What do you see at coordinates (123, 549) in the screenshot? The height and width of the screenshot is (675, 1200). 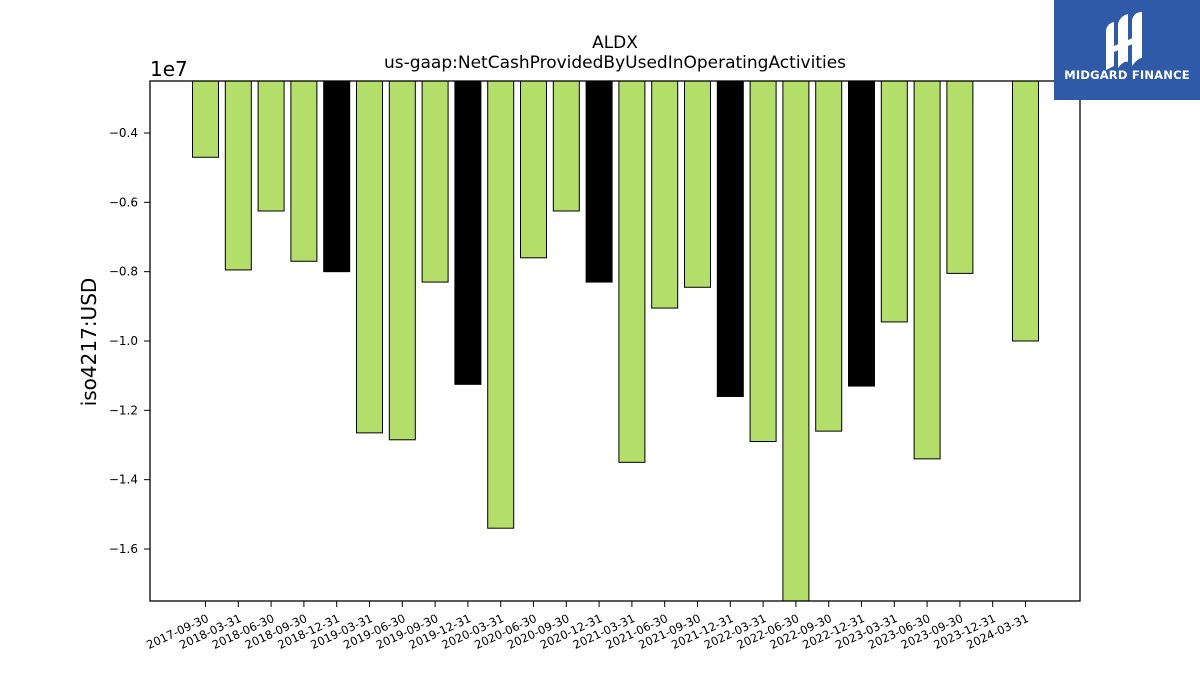 I see `y-tick-label: −1.6` at bounding box center [123, 549].